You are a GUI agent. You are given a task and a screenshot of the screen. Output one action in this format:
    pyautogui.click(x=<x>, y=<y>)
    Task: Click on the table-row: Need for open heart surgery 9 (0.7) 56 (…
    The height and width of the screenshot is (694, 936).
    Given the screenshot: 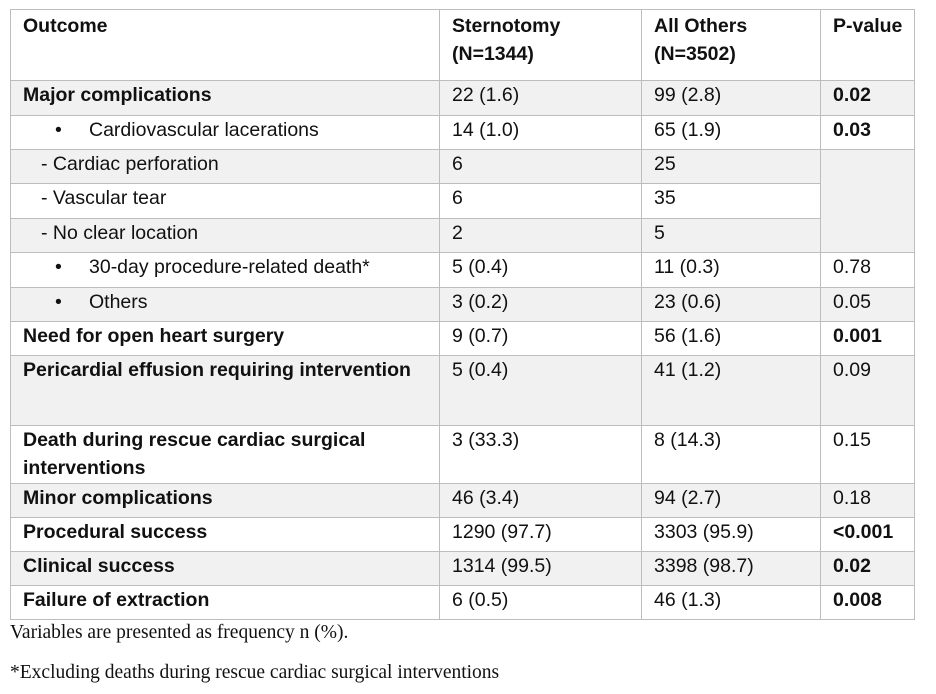 What is the action you would take?
    pyautogui.click(x=462, y=338)
    